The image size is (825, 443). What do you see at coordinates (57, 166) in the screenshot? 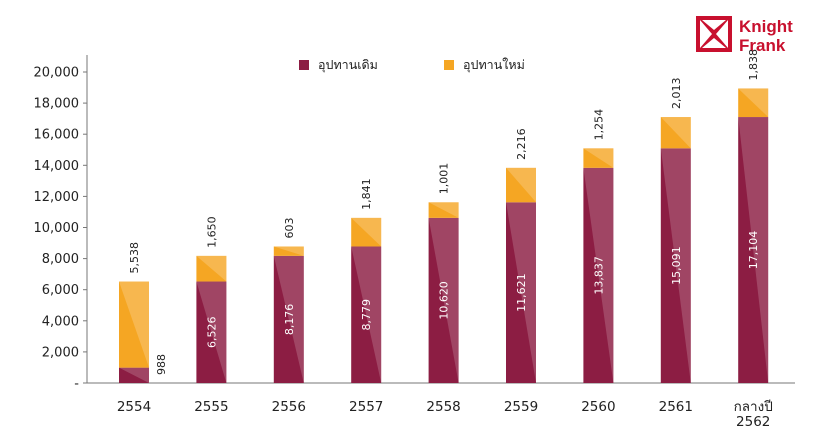
I see `y-tick-label: 14,000` at bounding box center [57, 166].